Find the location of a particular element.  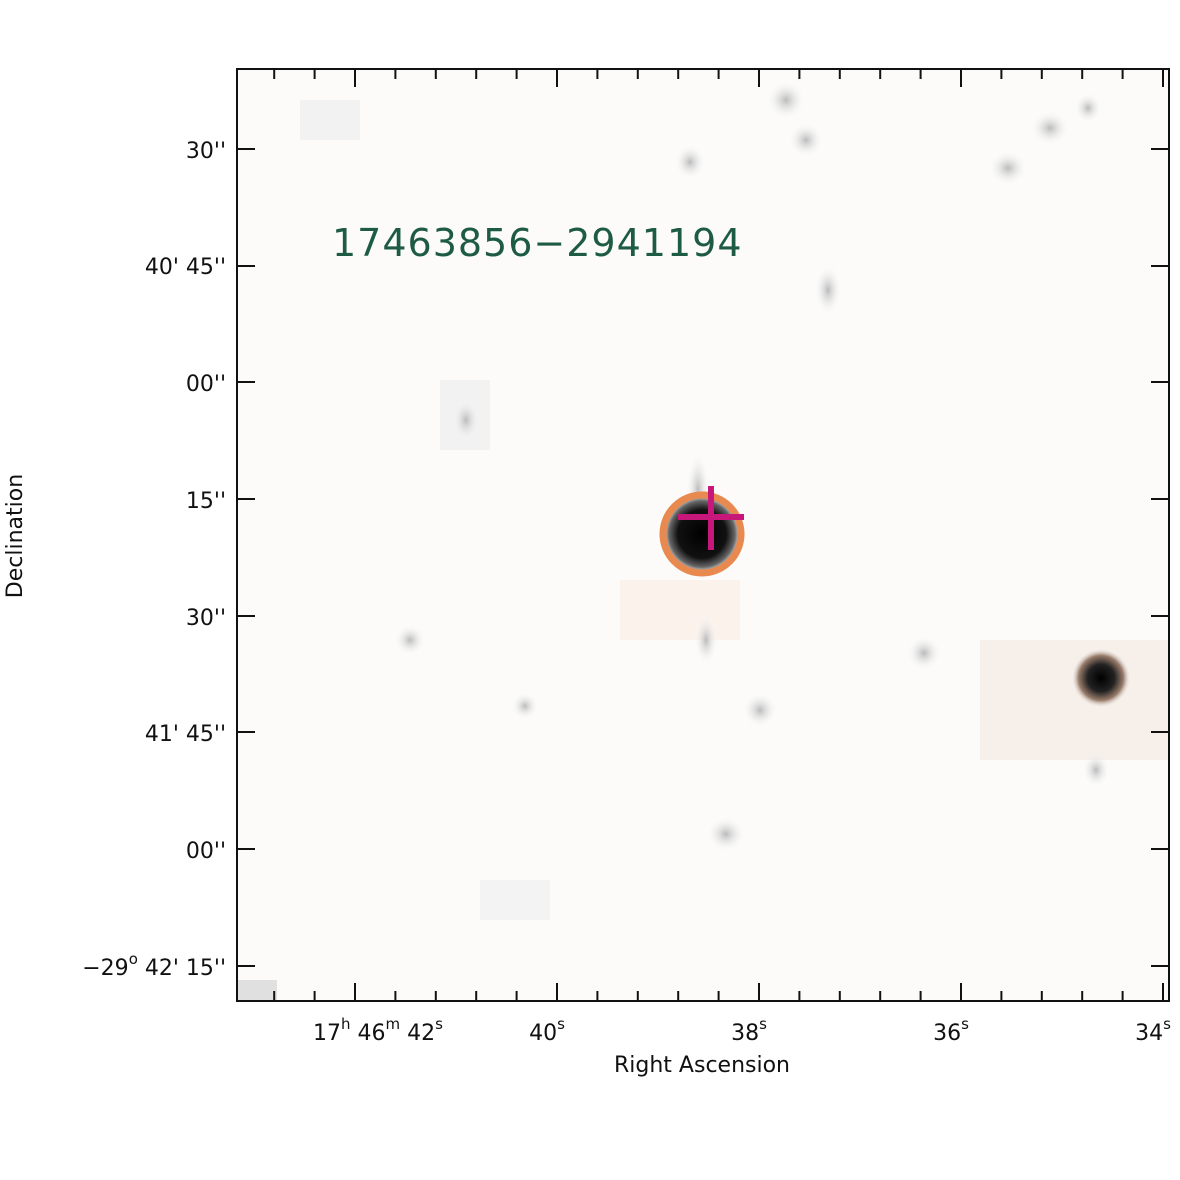

ra-tick-label: 34s is located at coordinates (1153, 1030).